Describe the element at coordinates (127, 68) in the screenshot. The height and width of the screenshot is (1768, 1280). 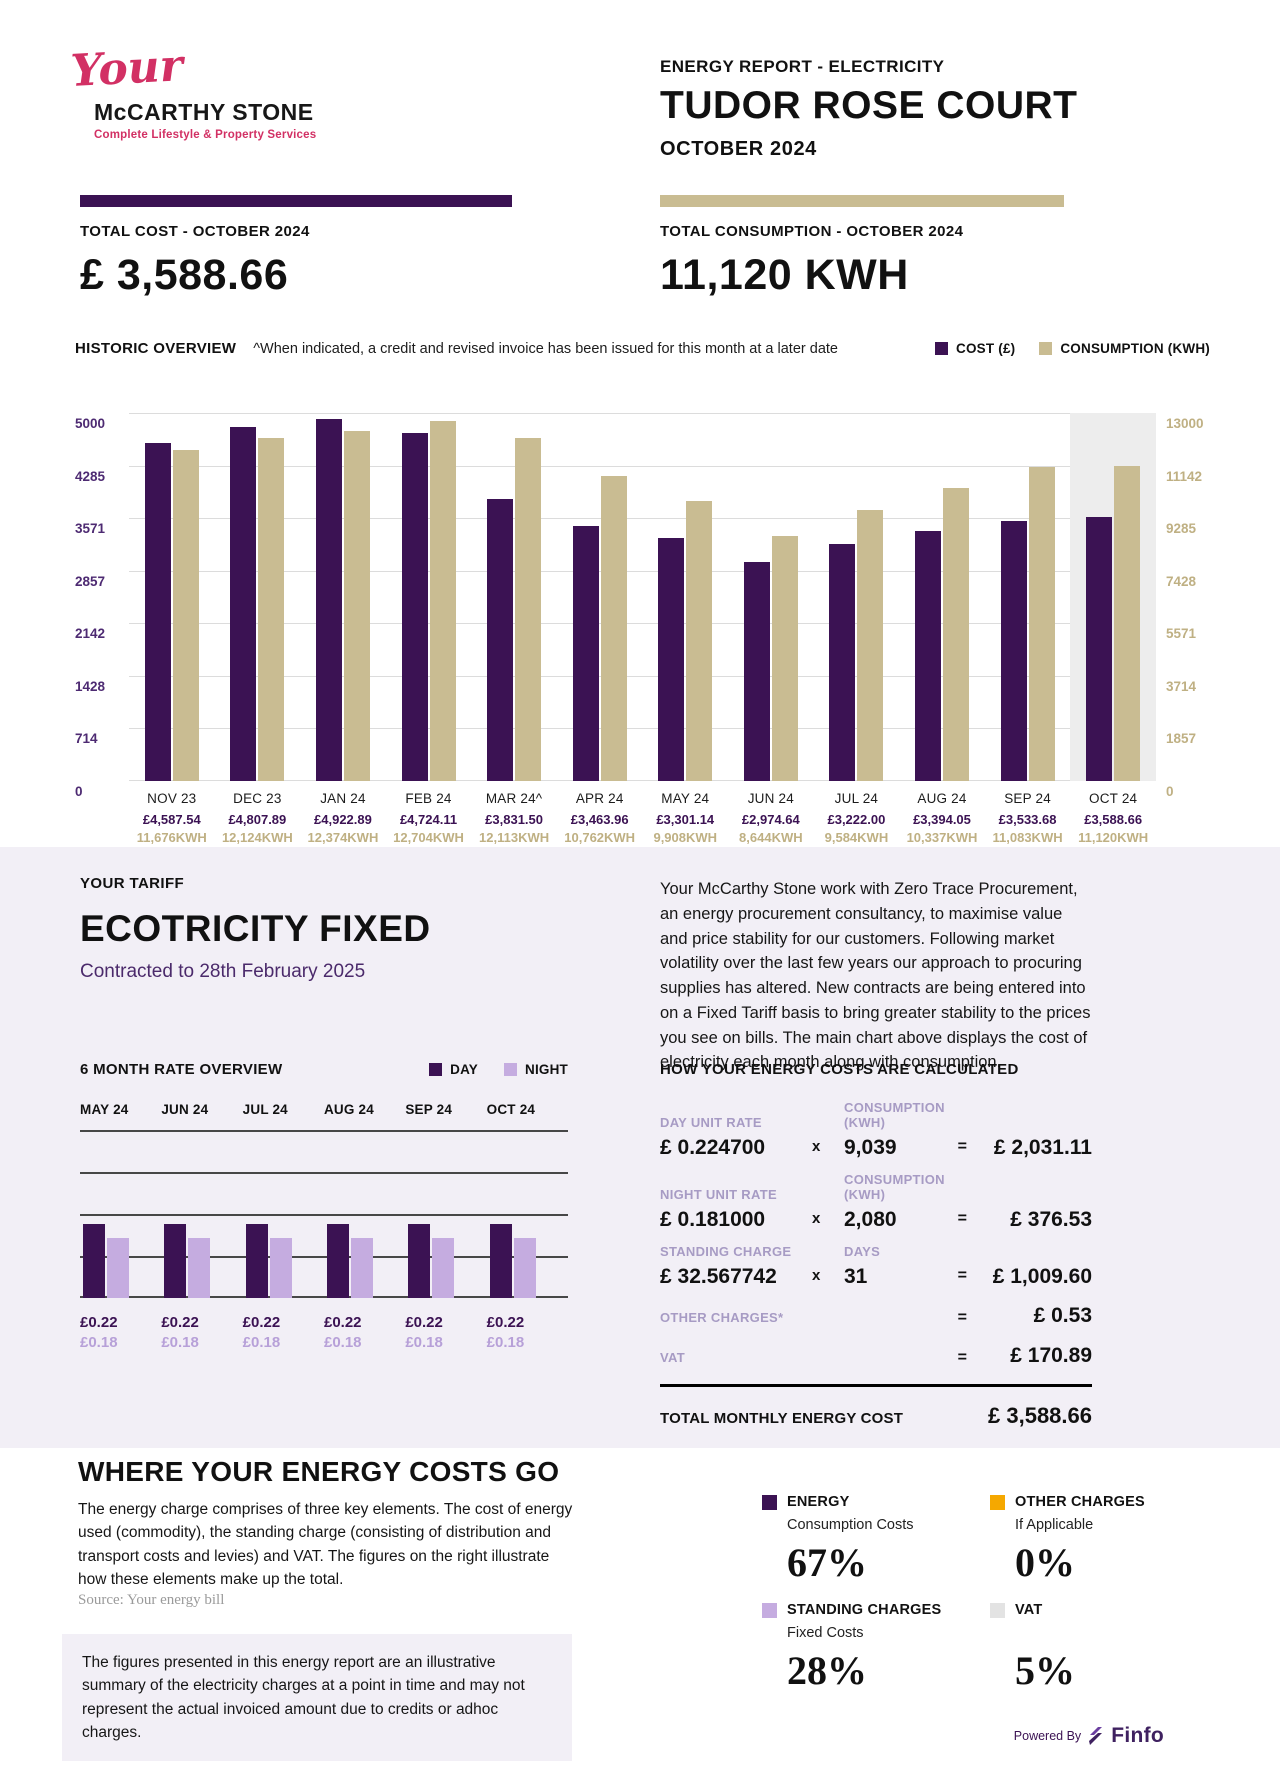
I see `logo-script-word: Your` at that location.